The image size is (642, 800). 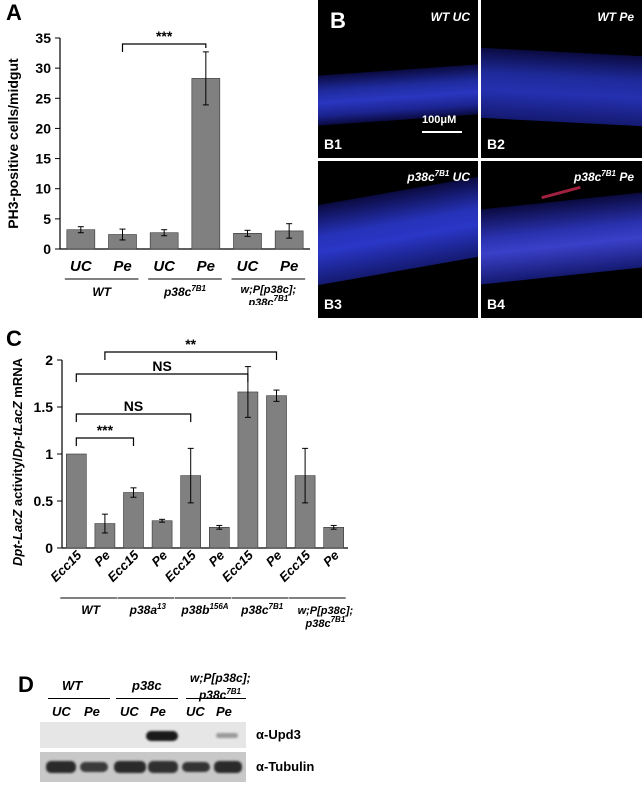 What do you see at coordinates (44, 501) in the screenshot?
I see `c-y-tick-label: 0.5` at bounding box center [44, 501].